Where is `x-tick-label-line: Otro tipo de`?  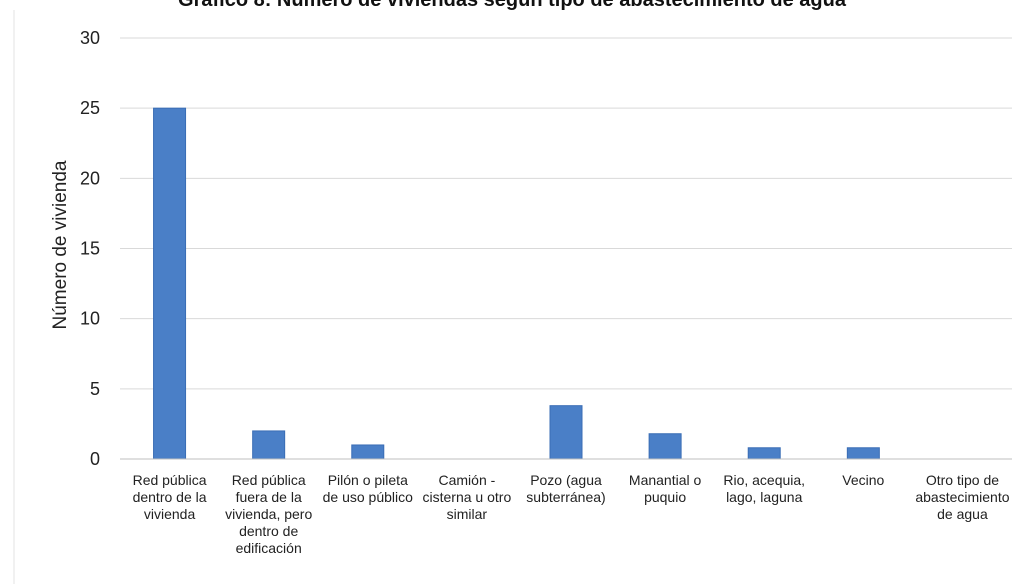 x-tick-label-line: Otro tipo de is located at coordinates (962, 480).